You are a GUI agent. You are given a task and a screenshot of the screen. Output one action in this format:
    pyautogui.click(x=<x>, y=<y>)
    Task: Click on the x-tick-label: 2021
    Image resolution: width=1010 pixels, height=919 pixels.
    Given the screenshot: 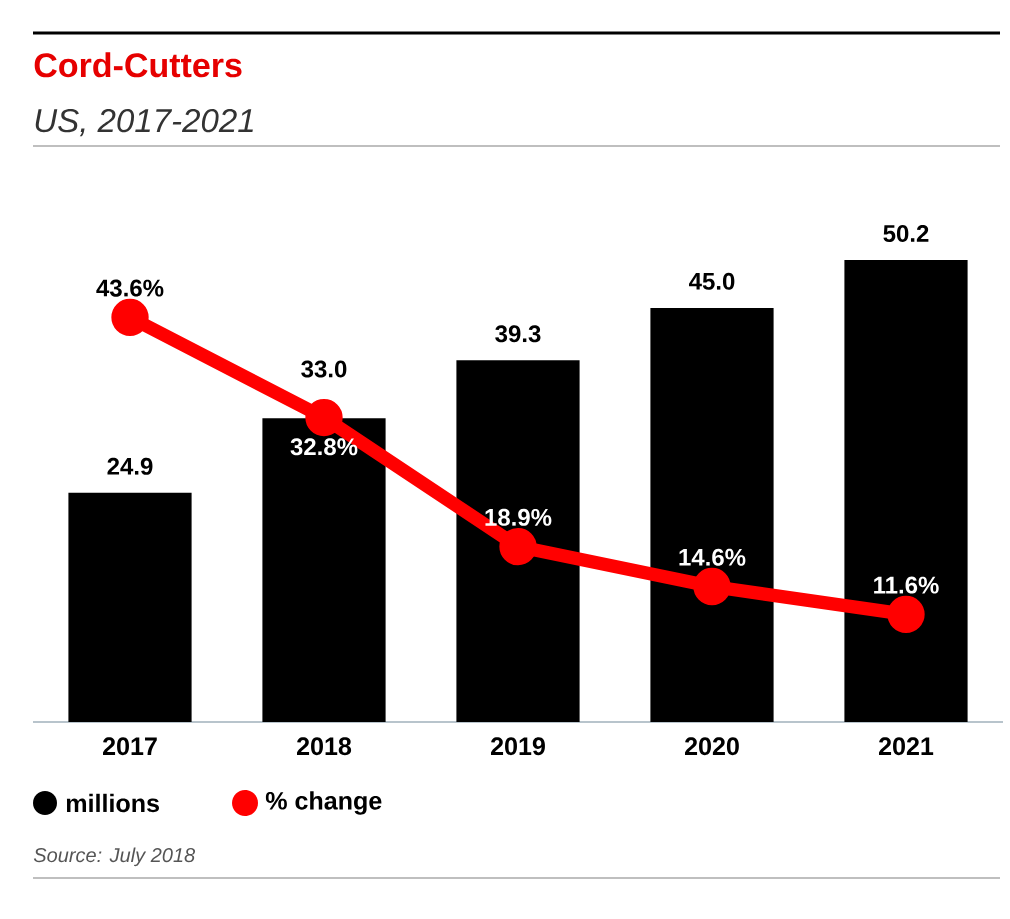 What is the action you would take?
    pyautogui.click(x=906, y=746)
    